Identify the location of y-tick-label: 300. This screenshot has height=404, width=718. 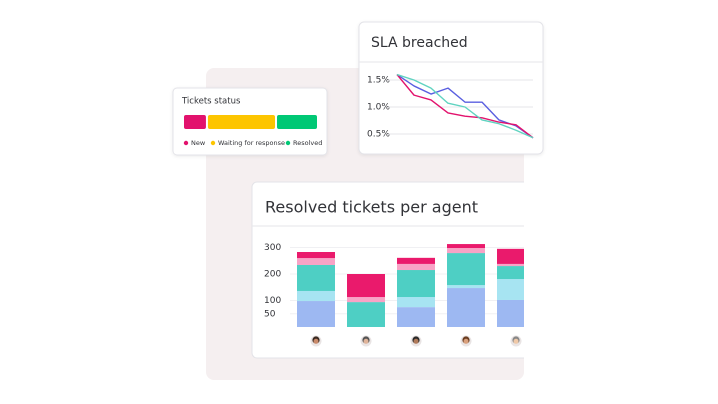
(272, 248).